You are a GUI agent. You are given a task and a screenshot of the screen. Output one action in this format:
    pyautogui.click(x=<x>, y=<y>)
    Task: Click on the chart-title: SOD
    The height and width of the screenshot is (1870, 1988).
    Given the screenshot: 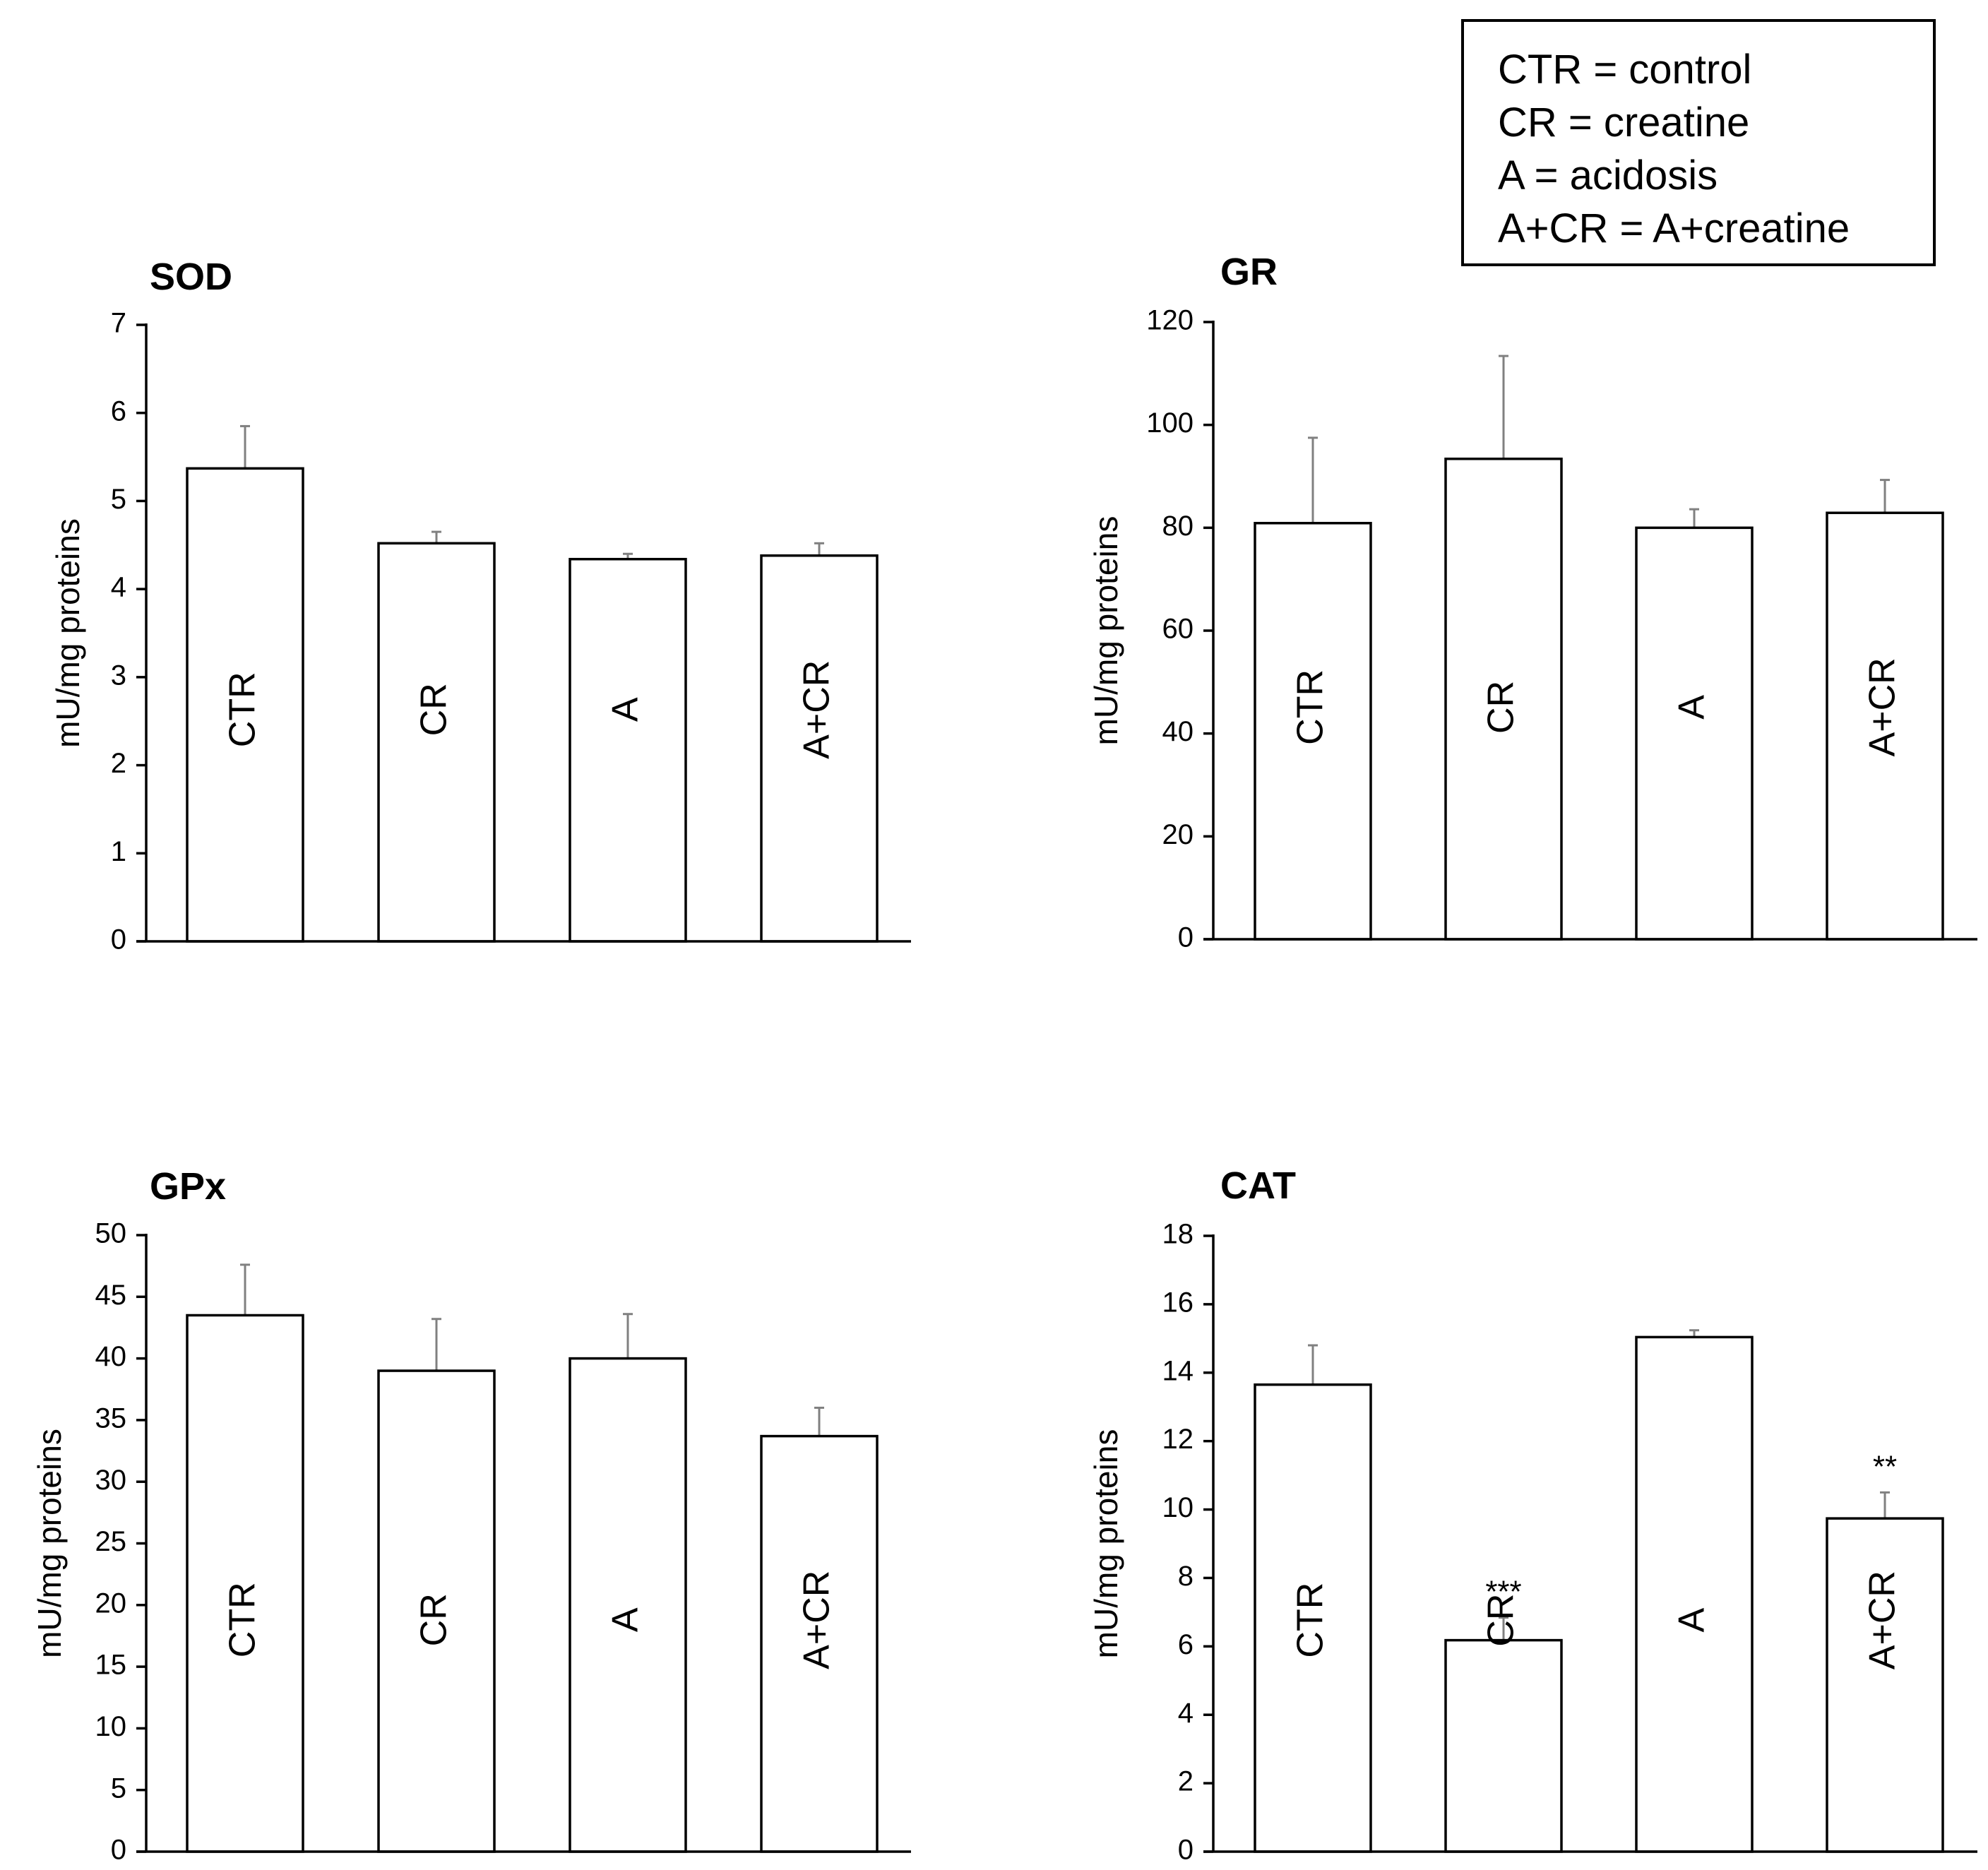 What is the action you would take?
    pyautogui.click(x=191, y=277)
    